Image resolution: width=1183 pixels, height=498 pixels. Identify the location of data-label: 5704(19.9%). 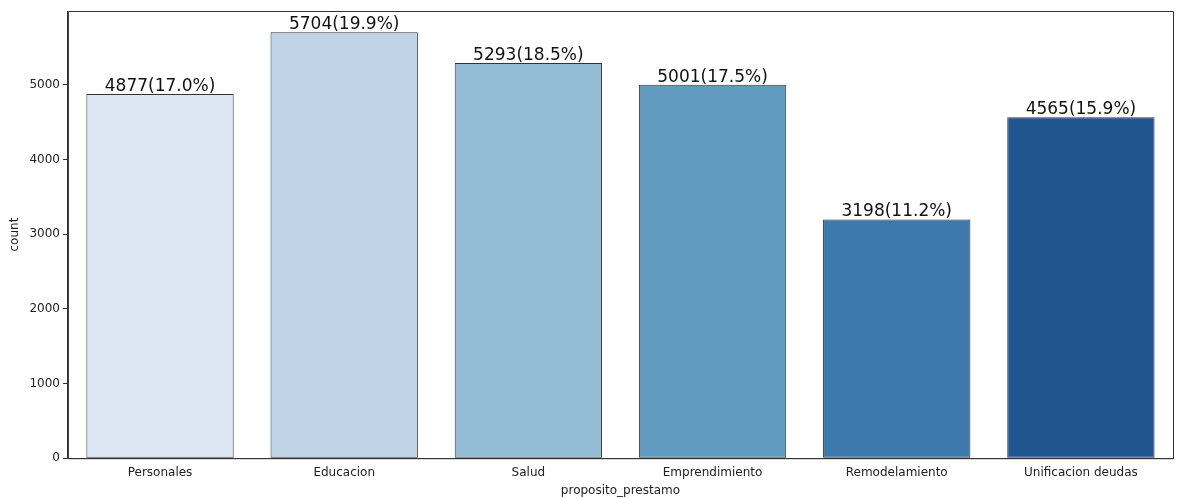
(344, 23).